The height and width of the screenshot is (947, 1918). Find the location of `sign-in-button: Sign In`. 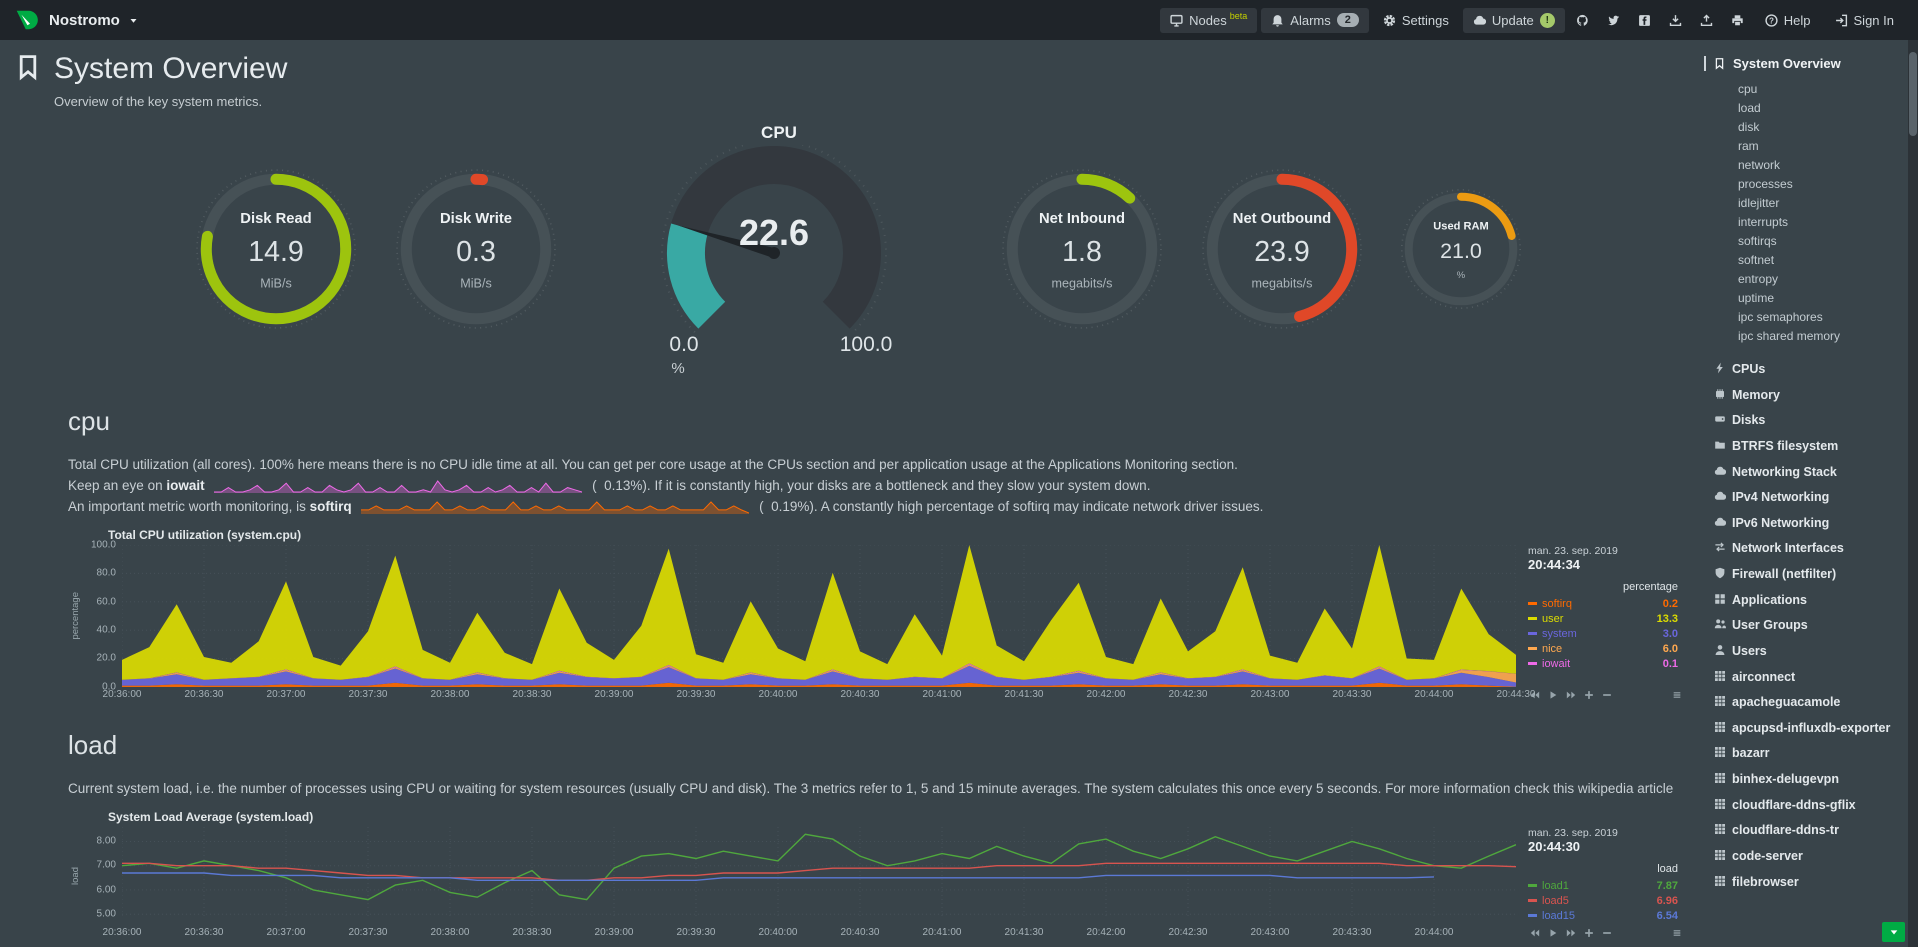

sign-in-button: Sign In is located at coordinates (1864, 20).